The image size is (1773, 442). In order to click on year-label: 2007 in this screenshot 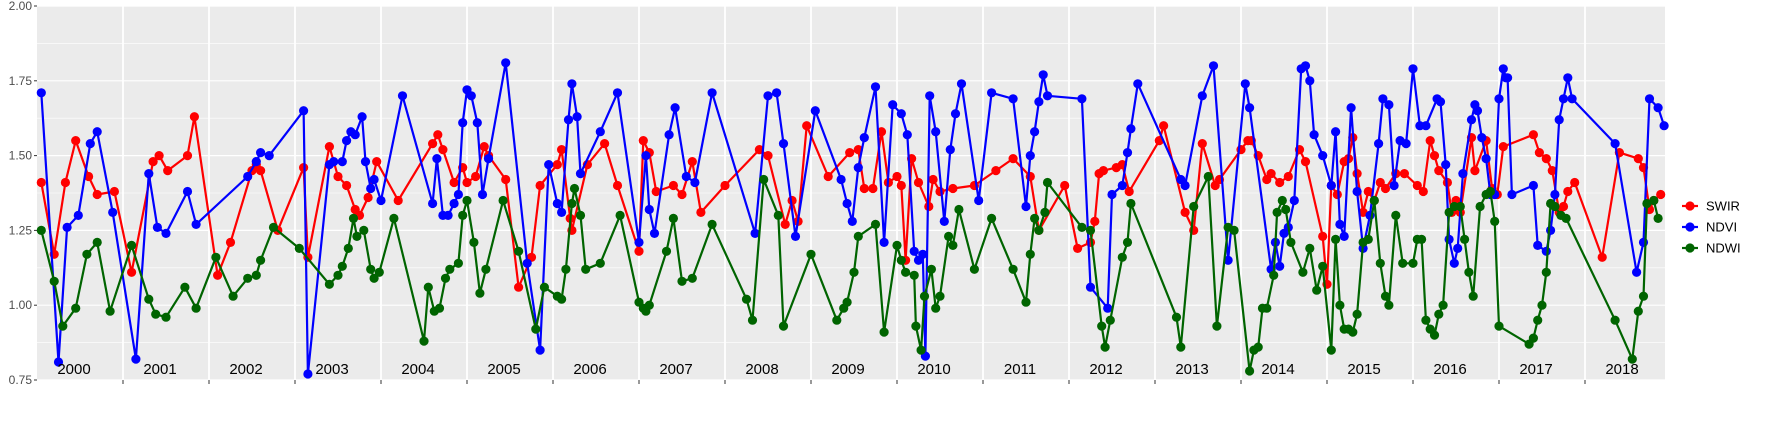, I will do `click(675, 369)`.